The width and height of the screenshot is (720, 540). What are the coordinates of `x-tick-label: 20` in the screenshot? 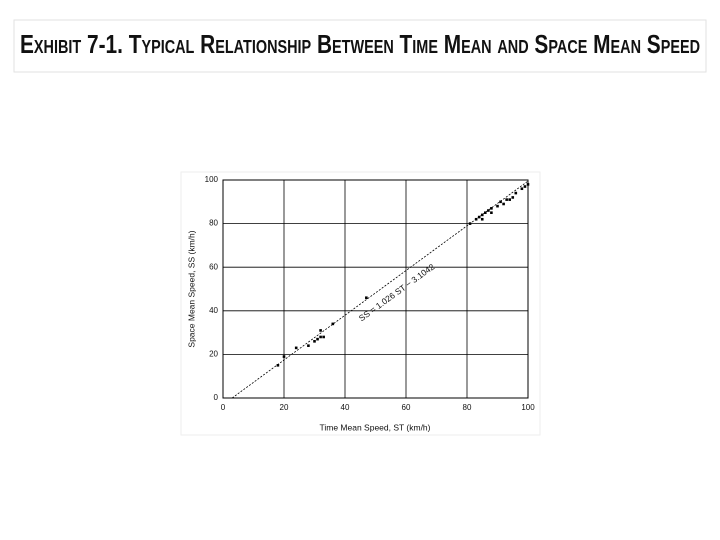 It's located at (284, 407).